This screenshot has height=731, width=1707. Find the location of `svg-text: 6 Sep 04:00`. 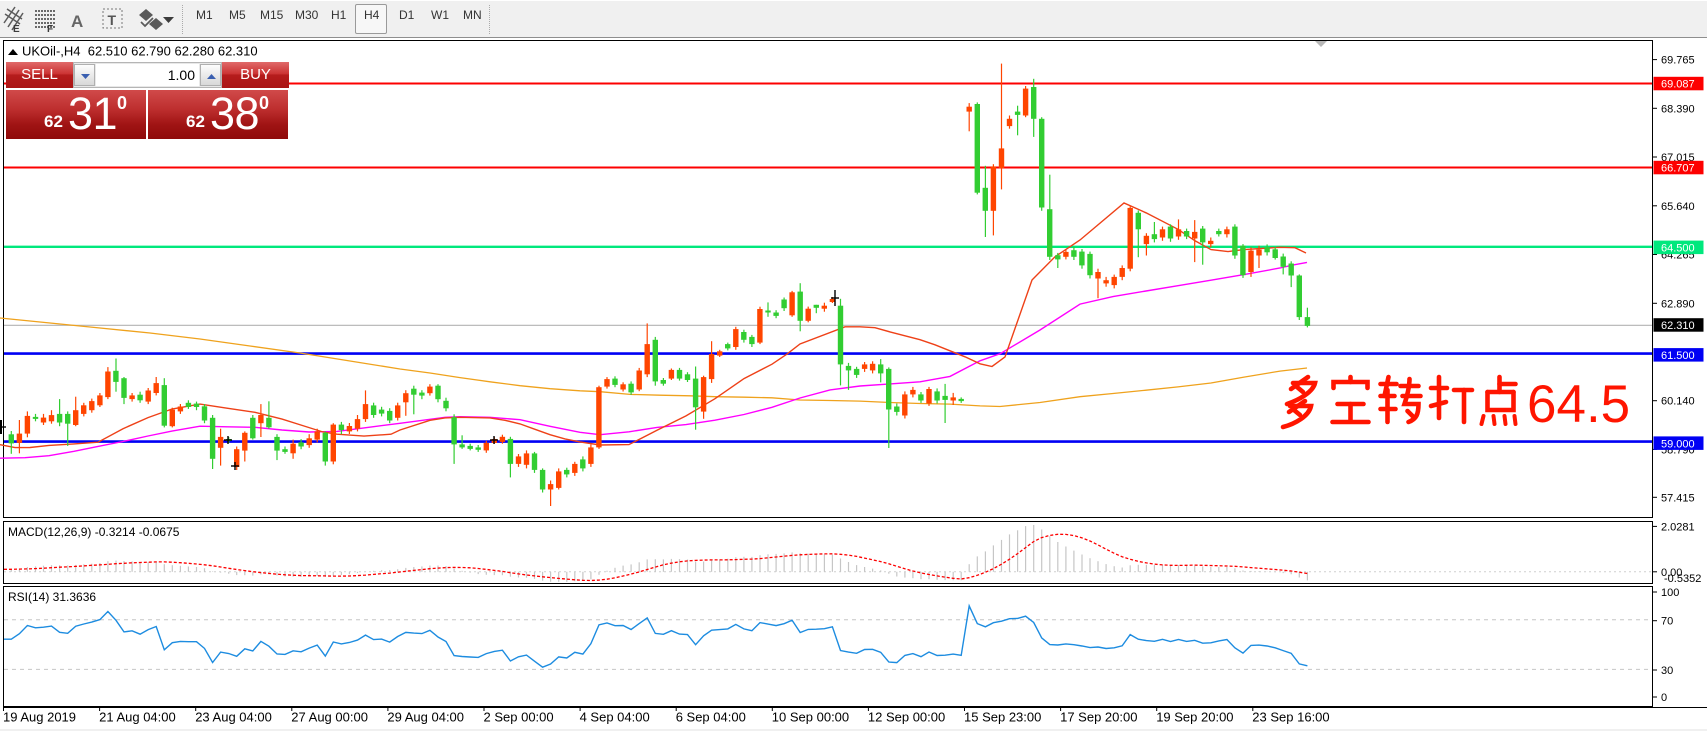

svg-text: 6 Sep 04:00 is located at coordinates (711, 717).